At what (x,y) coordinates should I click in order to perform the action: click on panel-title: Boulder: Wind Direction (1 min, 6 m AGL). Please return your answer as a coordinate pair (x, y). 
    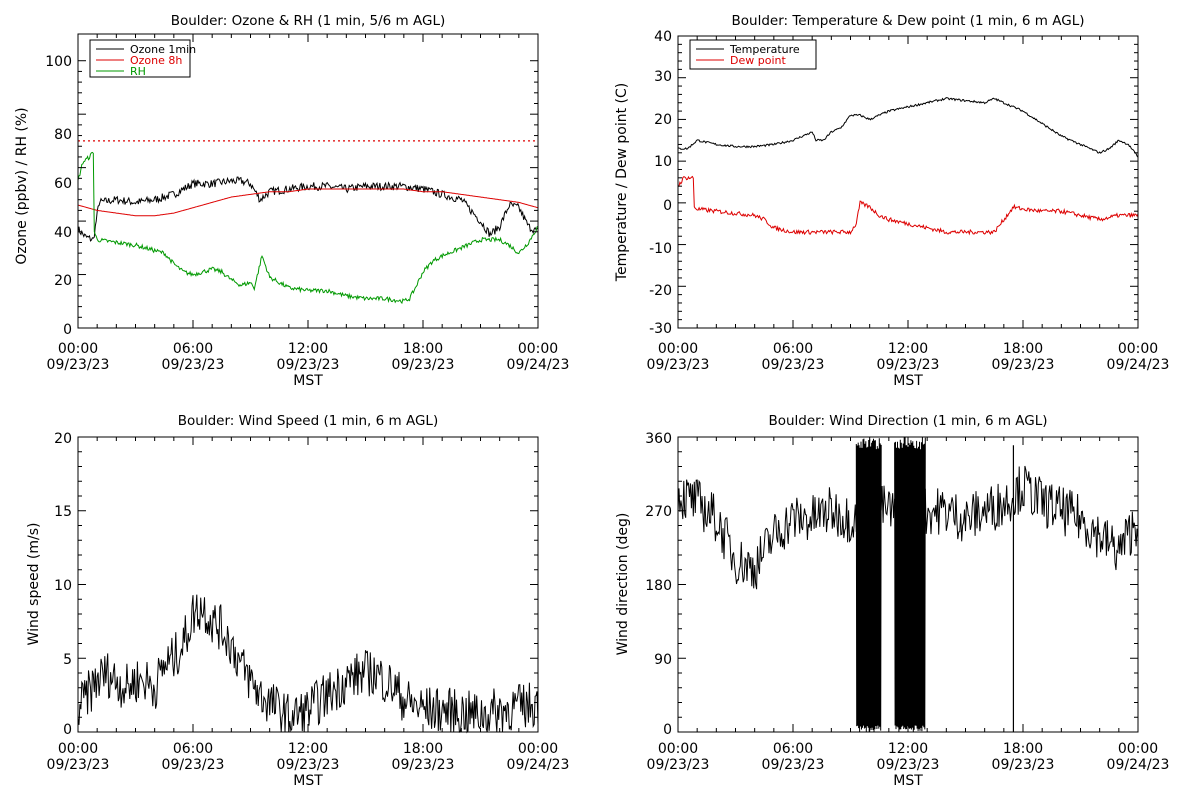
    Looking at the image, I should click on (907, 421).